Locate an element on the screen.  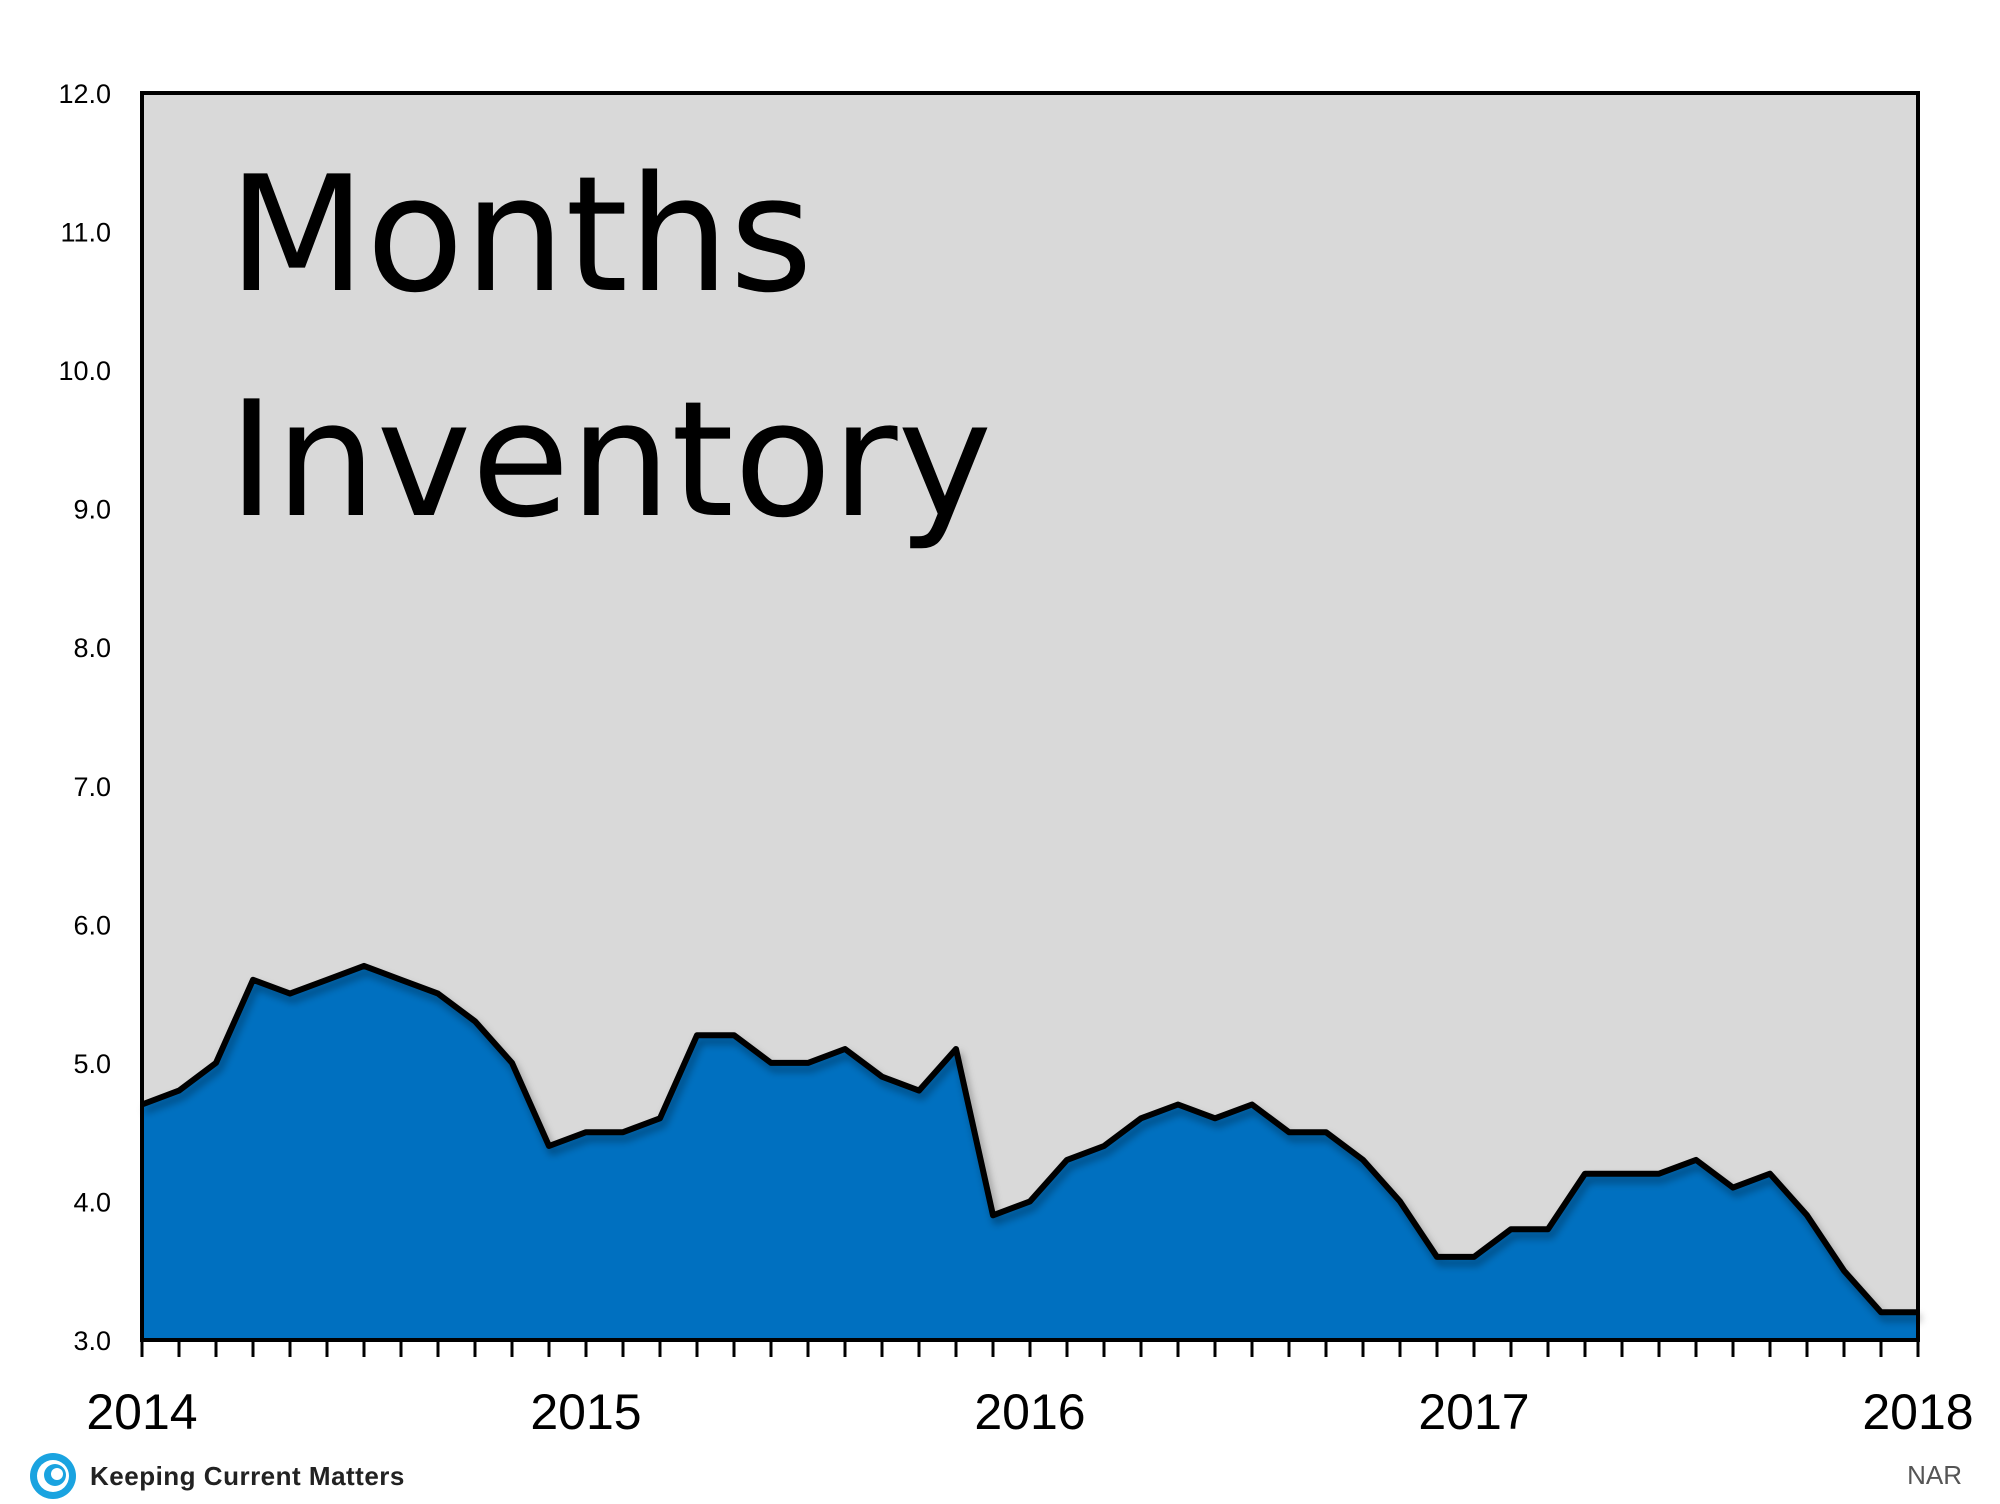
x-axis: 2014 2015 2016 2017 2018 is located at coordinates (1030, 1390).